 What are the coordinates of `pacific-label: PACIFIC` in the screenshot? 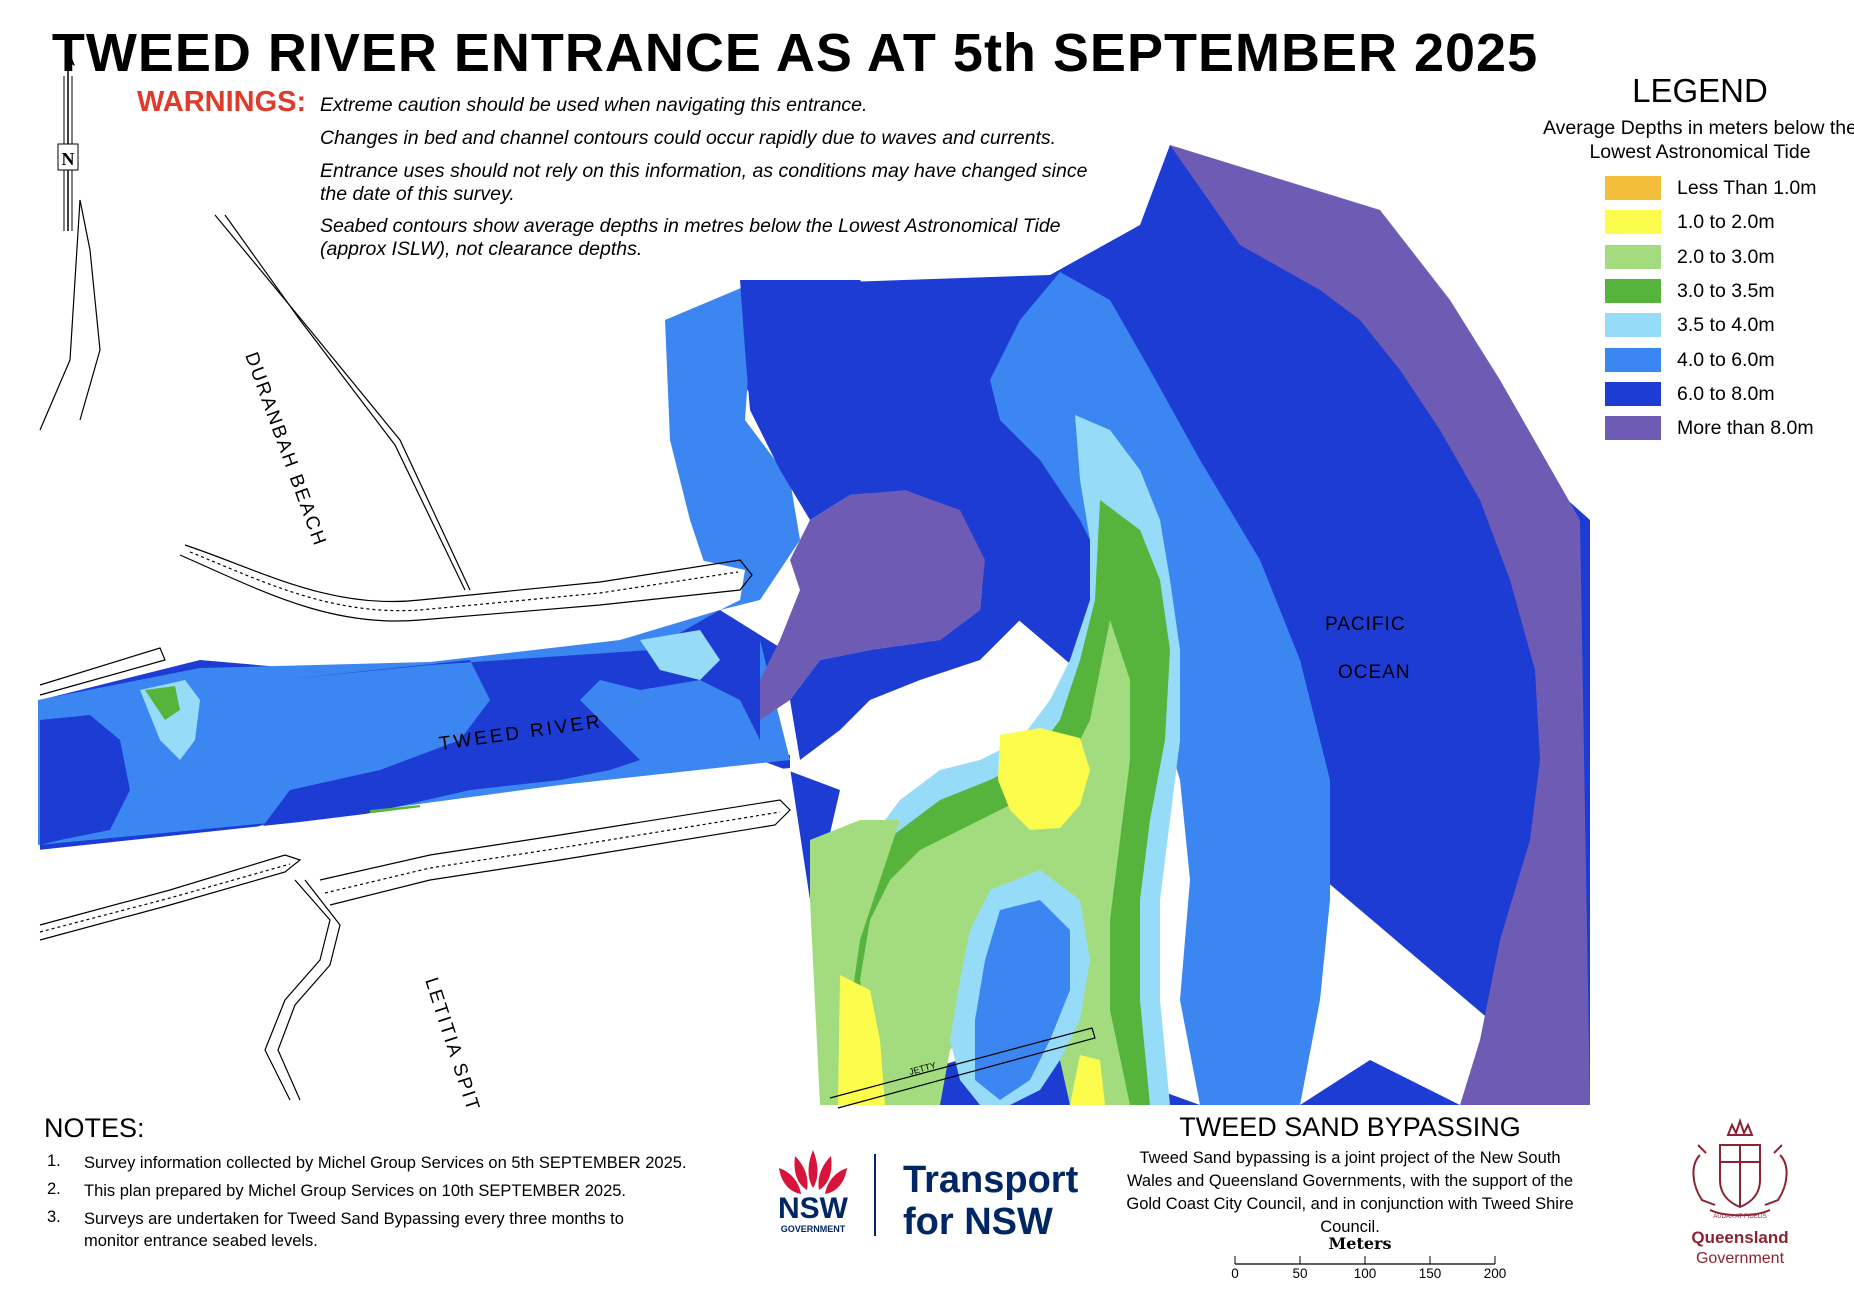 It's located at (1365, 624).